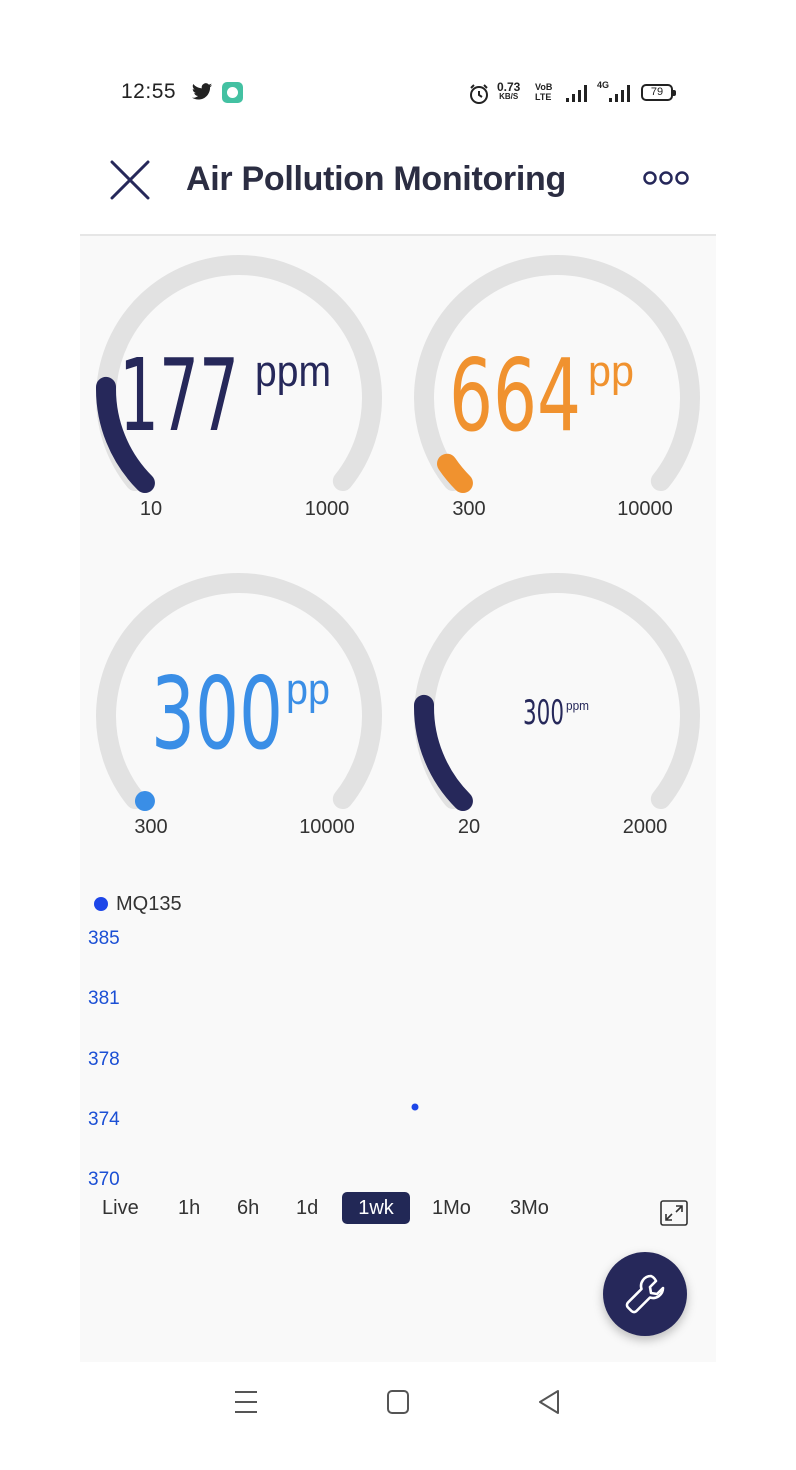  I want to click on range-6h: 6h, so click(248, 1208).